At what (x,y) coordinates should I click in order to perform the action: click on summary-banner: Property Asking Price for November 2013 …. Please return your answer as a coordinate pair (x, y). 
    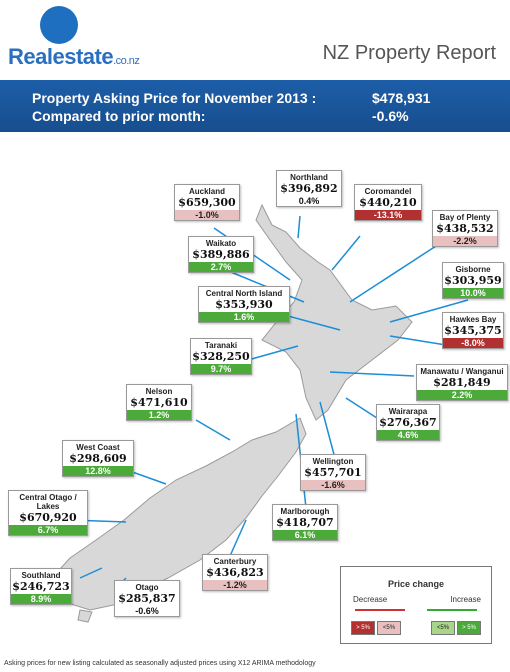
    Looking at the image, I should click on (255, 106).